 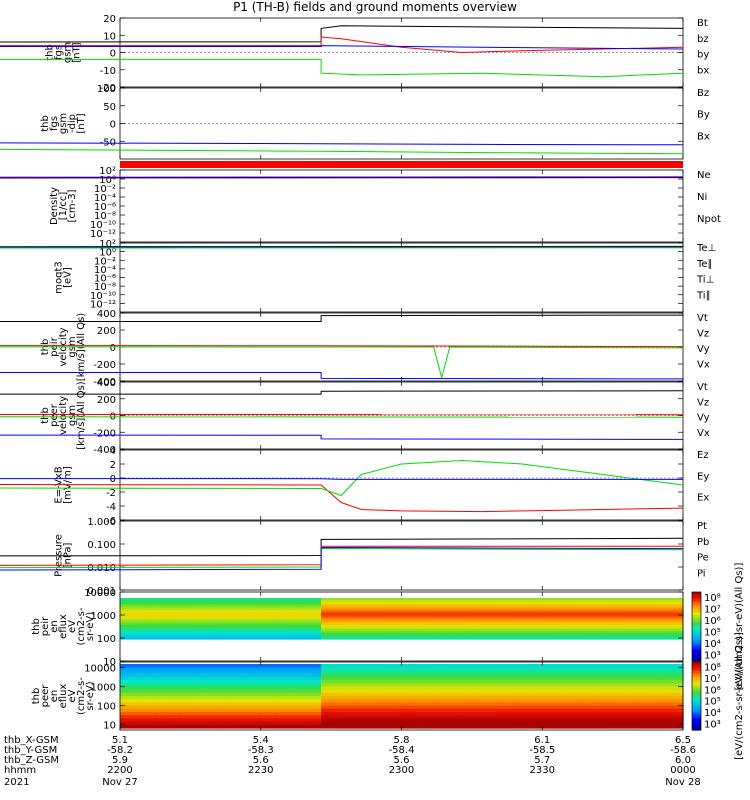 I want to click on x-axis-value: 6.5, so click(x=683, y=740).